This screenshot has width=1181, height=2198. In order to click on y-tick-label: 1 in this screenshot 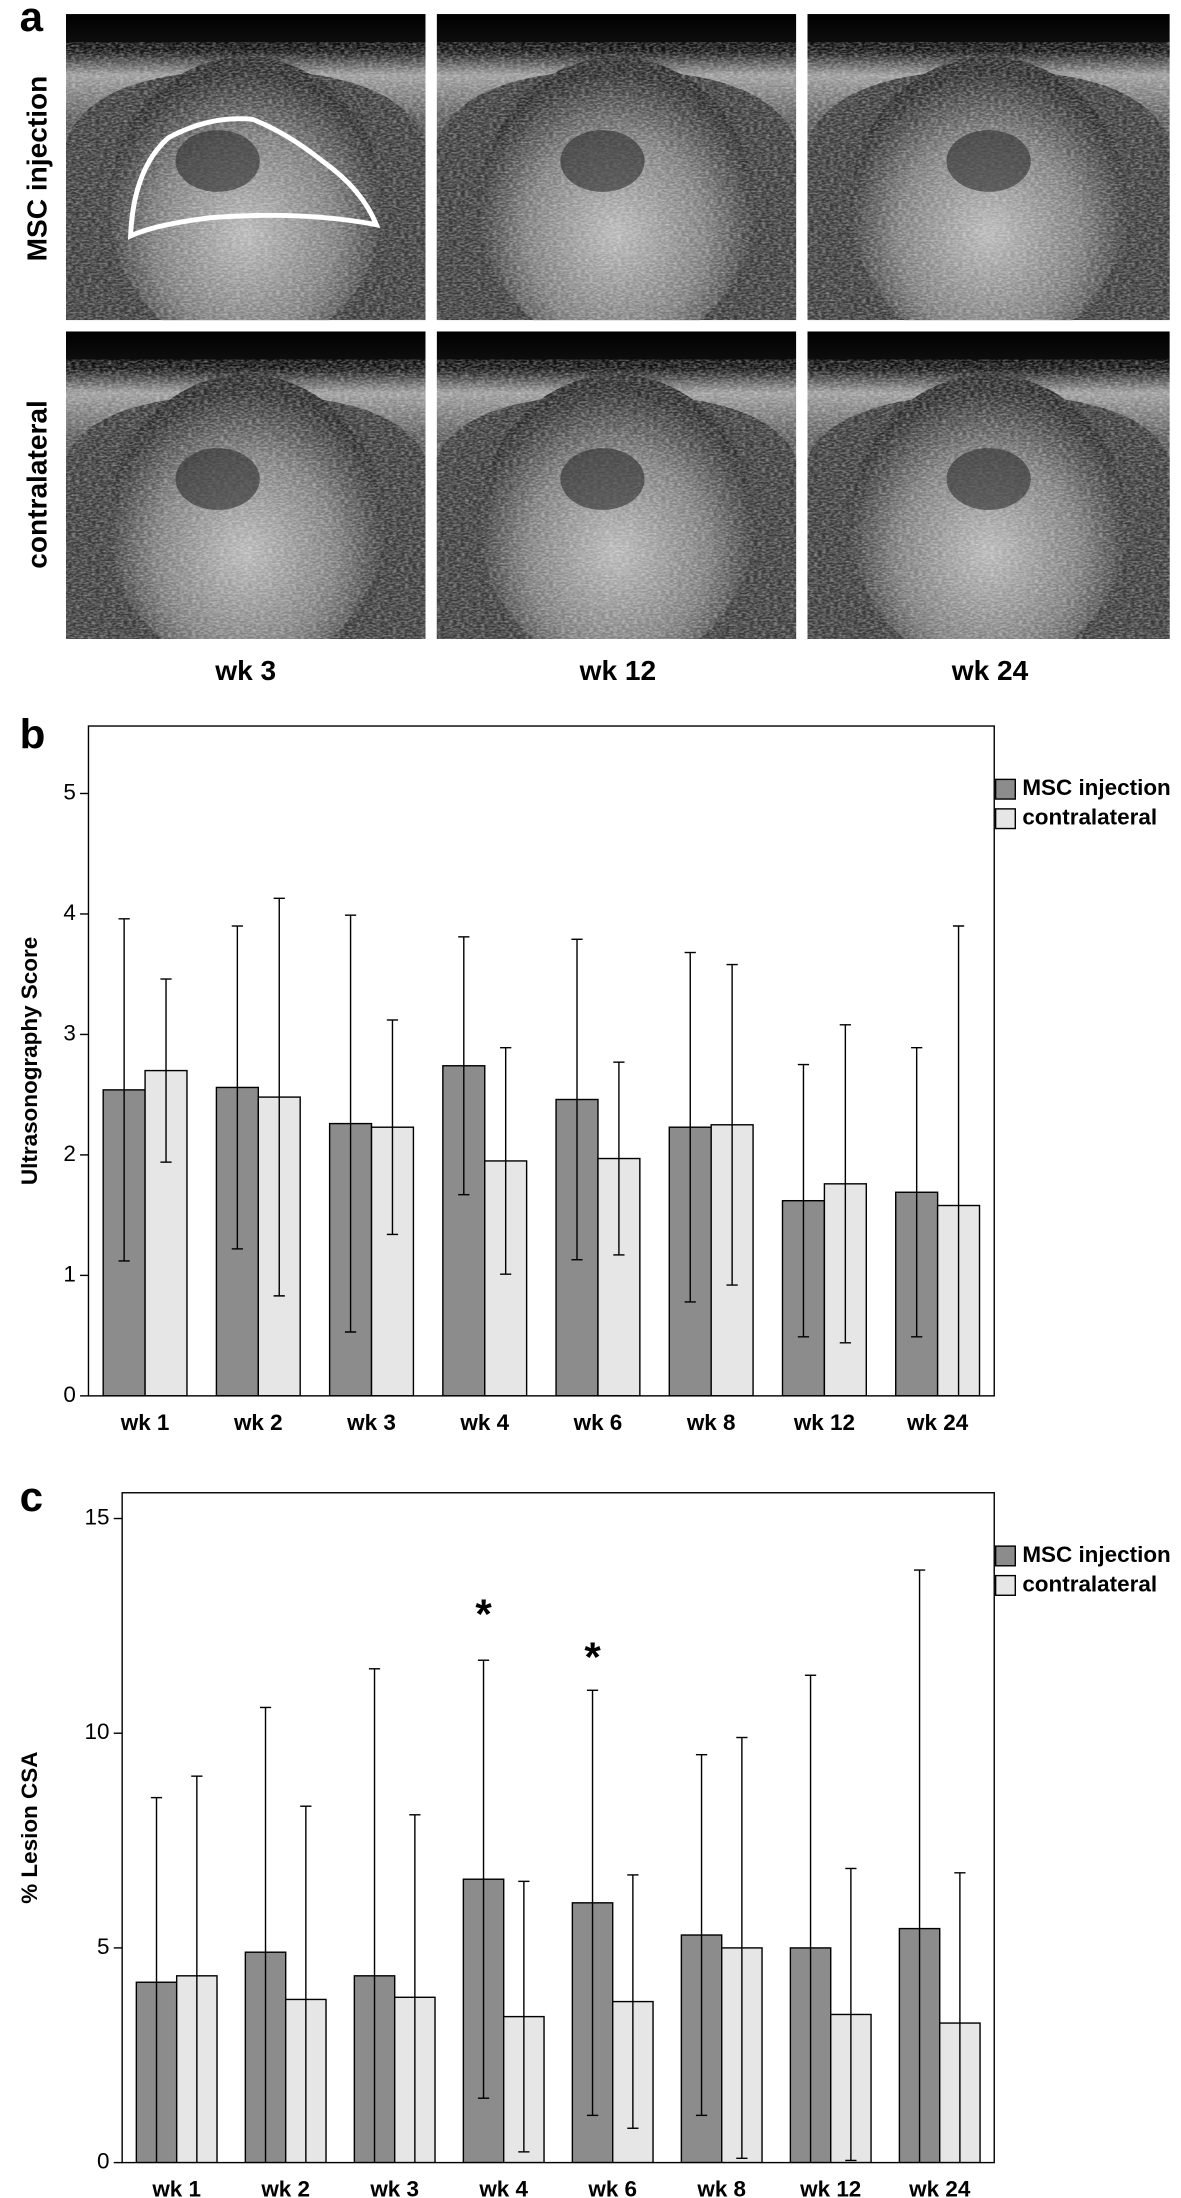, I will do `click(69, 1273)`.